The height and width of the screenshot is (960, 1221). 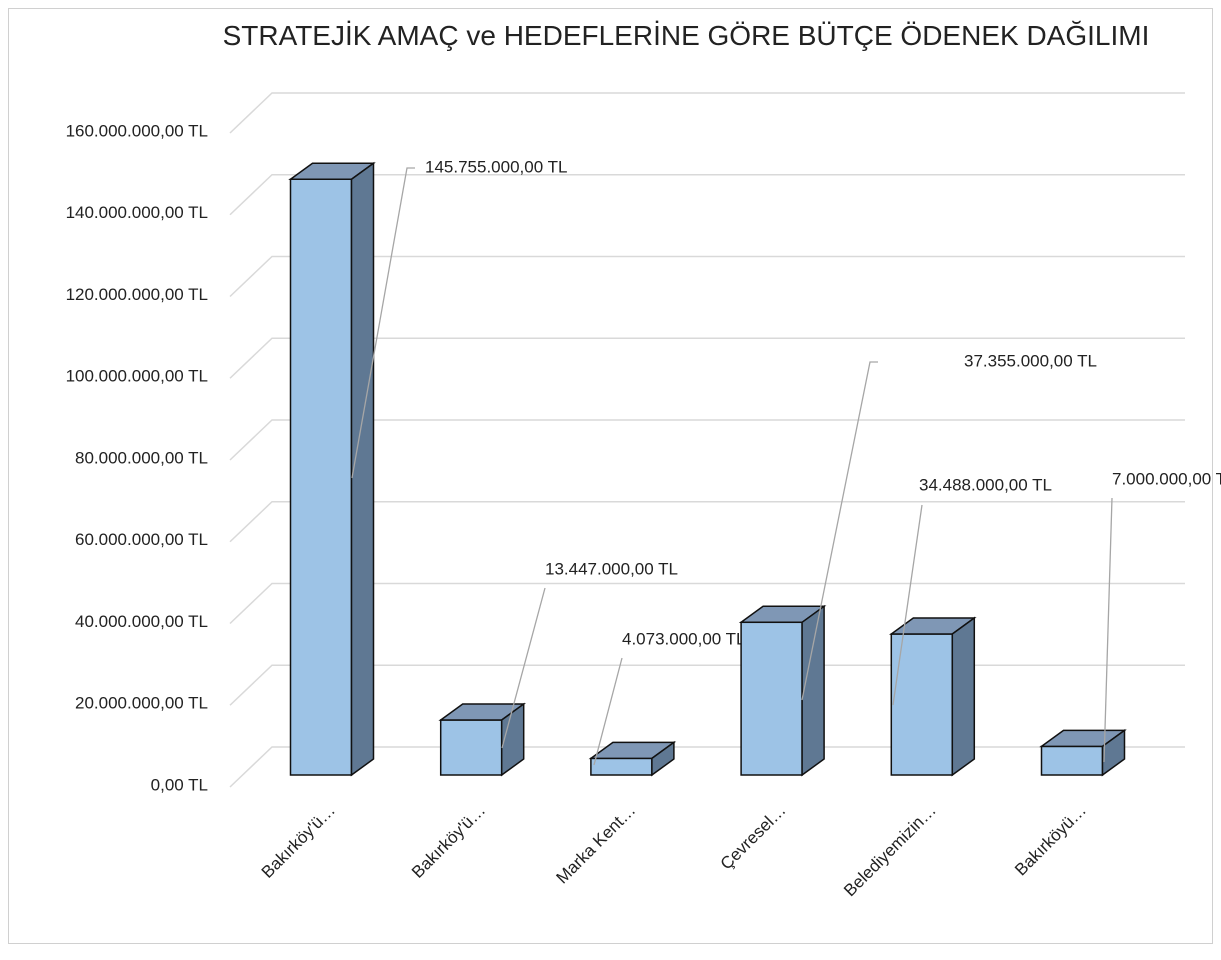 What do you see at coordinates (137, 212) in the screenshot?
I see `y-tick-label: 140.000.000,00 TL` at bounding box center [137, 212].